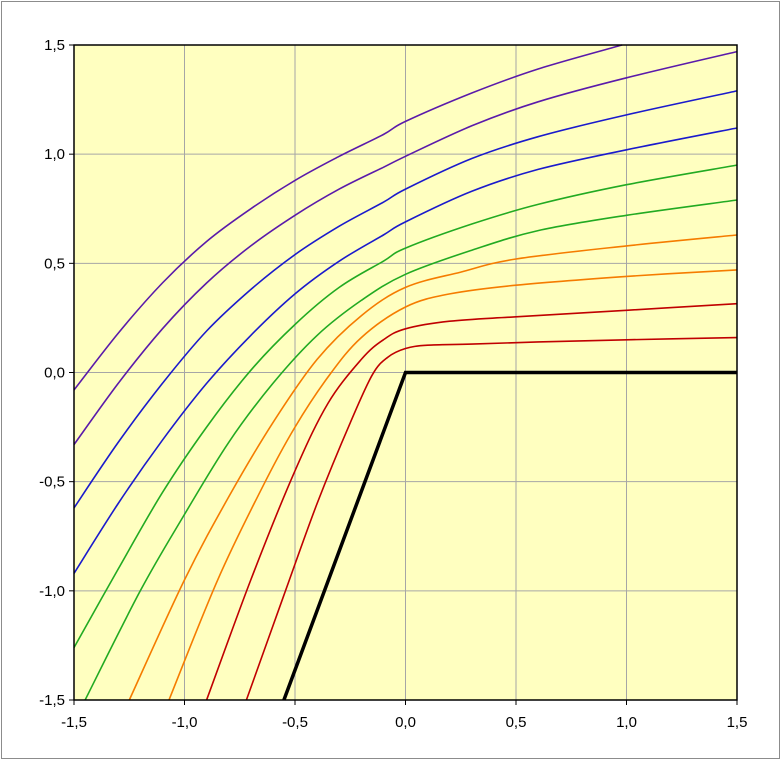 This screenshot has width=783, height=762. What do you see at coordinates (626, 722) in the screenshot?
I see `x-tick-label: 1,0` at bounding box center [626, 722].